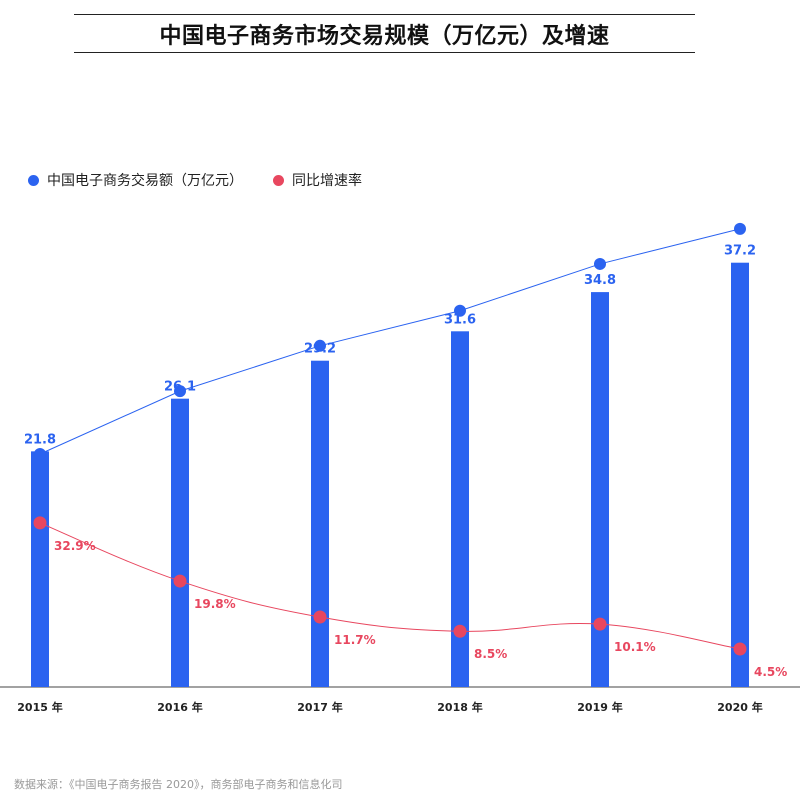 The image size is (800, 800). I want to click on growth-label-4: 10.1%, so click(635, 647).